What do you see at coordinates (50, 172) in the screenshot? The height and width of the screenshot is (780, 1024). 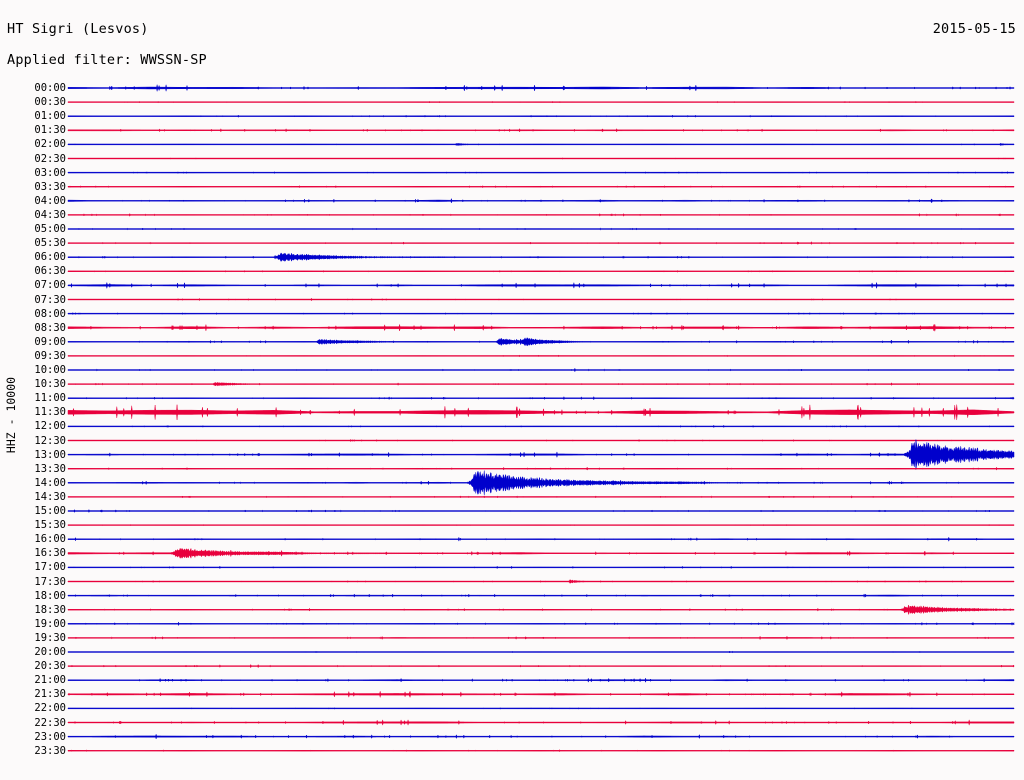 I see `time-label: 03:00` at bounding box center [50, 172].